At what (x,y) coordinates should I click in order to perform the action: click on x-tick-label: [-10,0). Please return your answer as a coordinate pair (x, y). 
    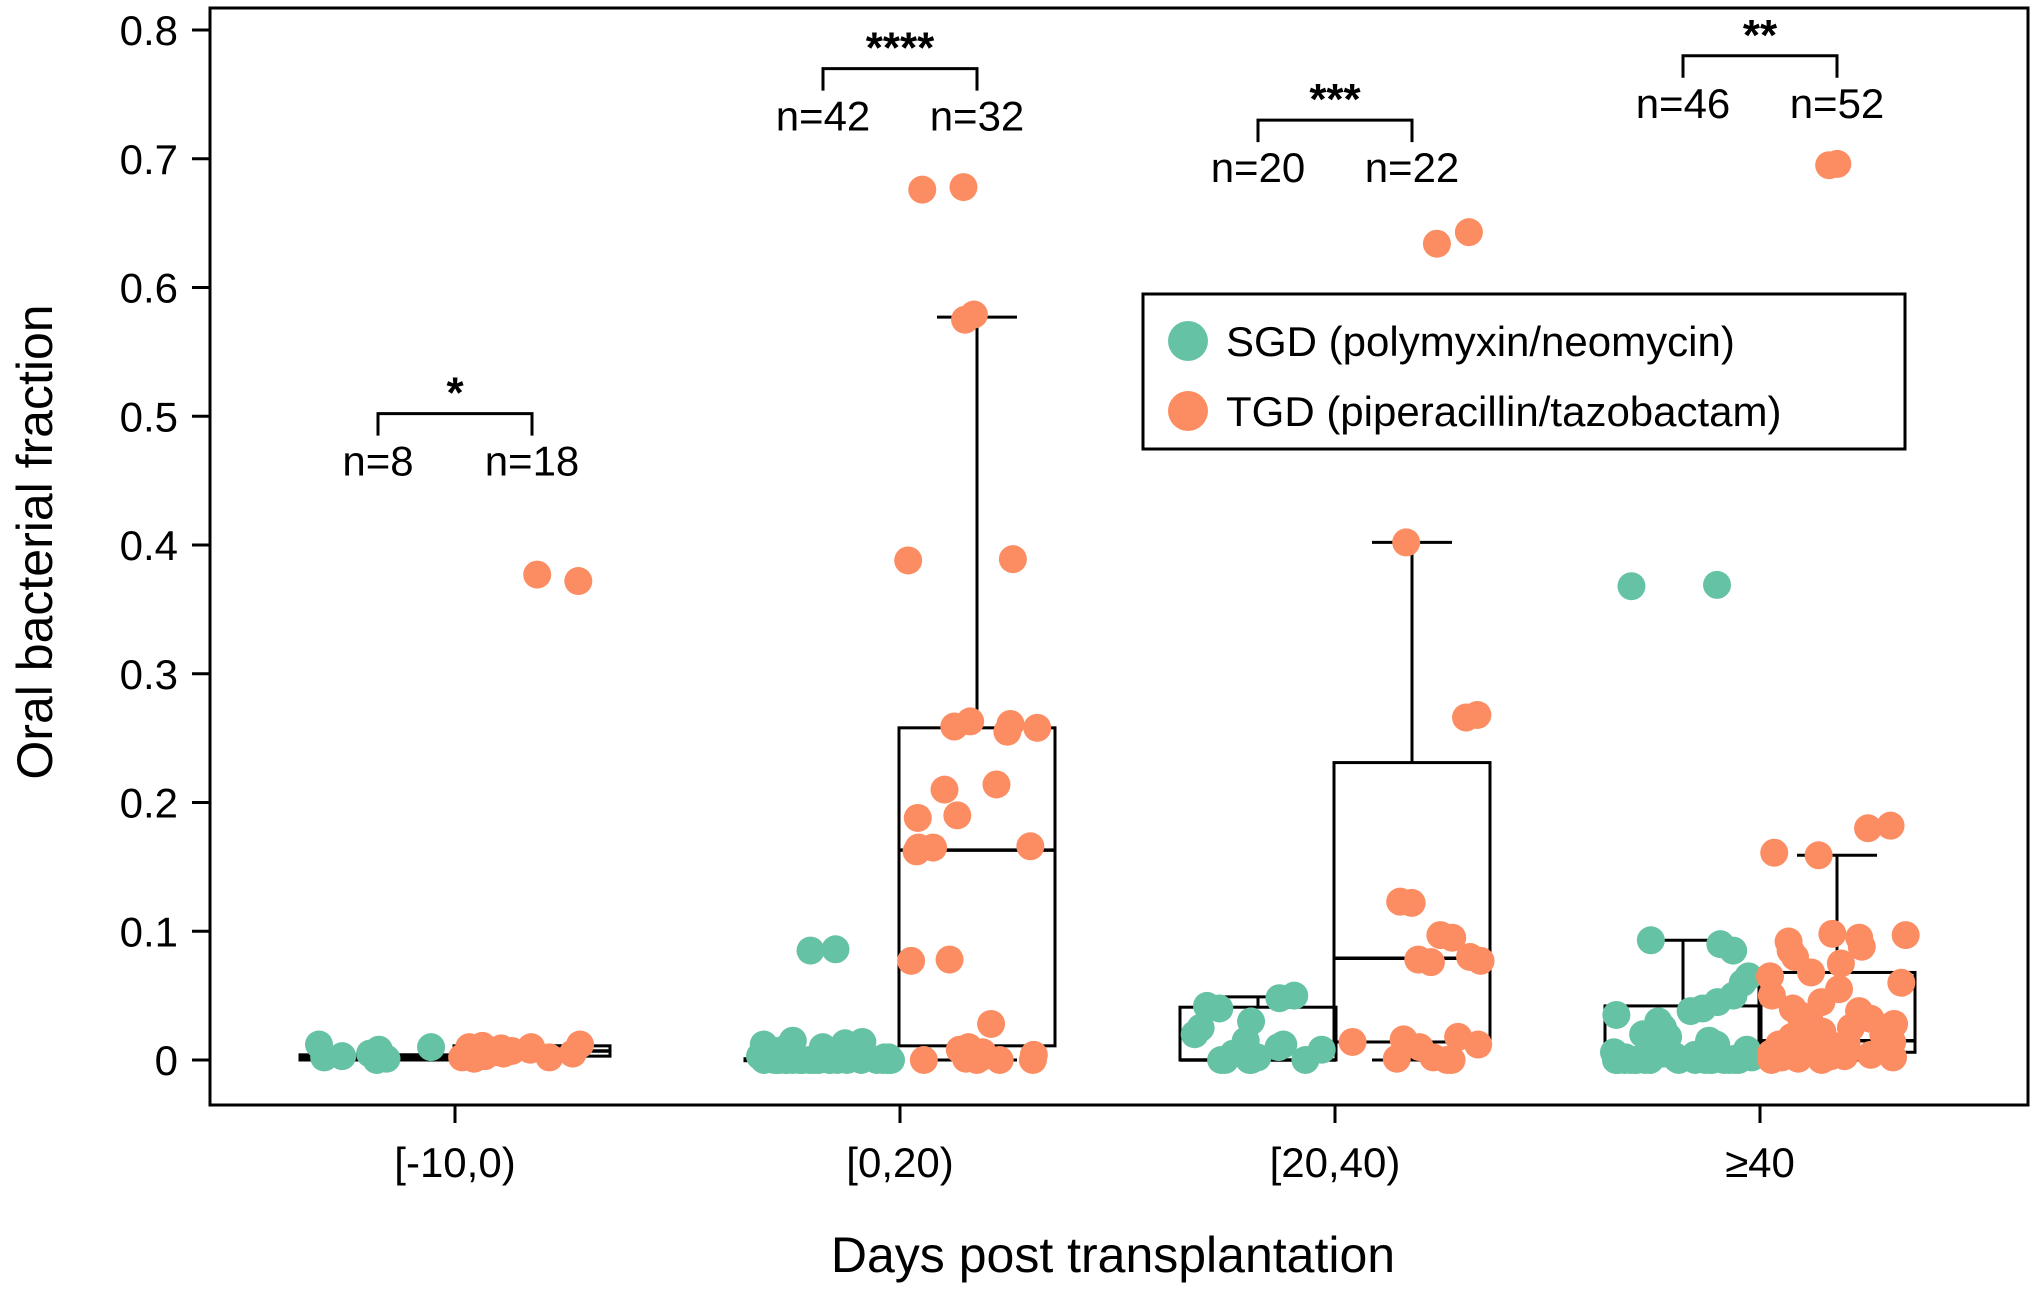
    Looking at the image, I should click on (454, 1162).